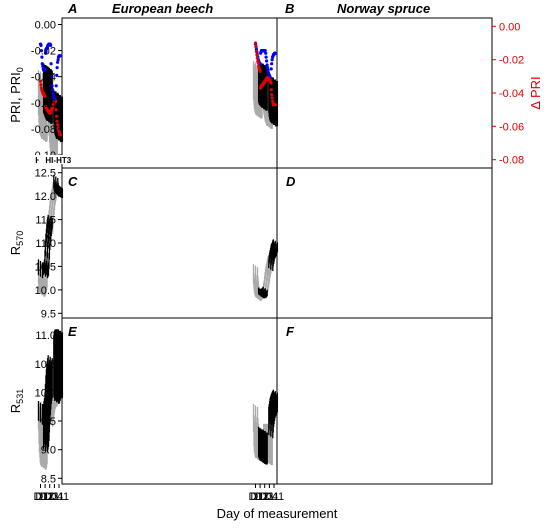 This screenshot has width=550, height=528. Describe the element at coordinates (16, 95) in the screenshot. I see `y-axis-label-pri: PRI, PRI0` at that location.